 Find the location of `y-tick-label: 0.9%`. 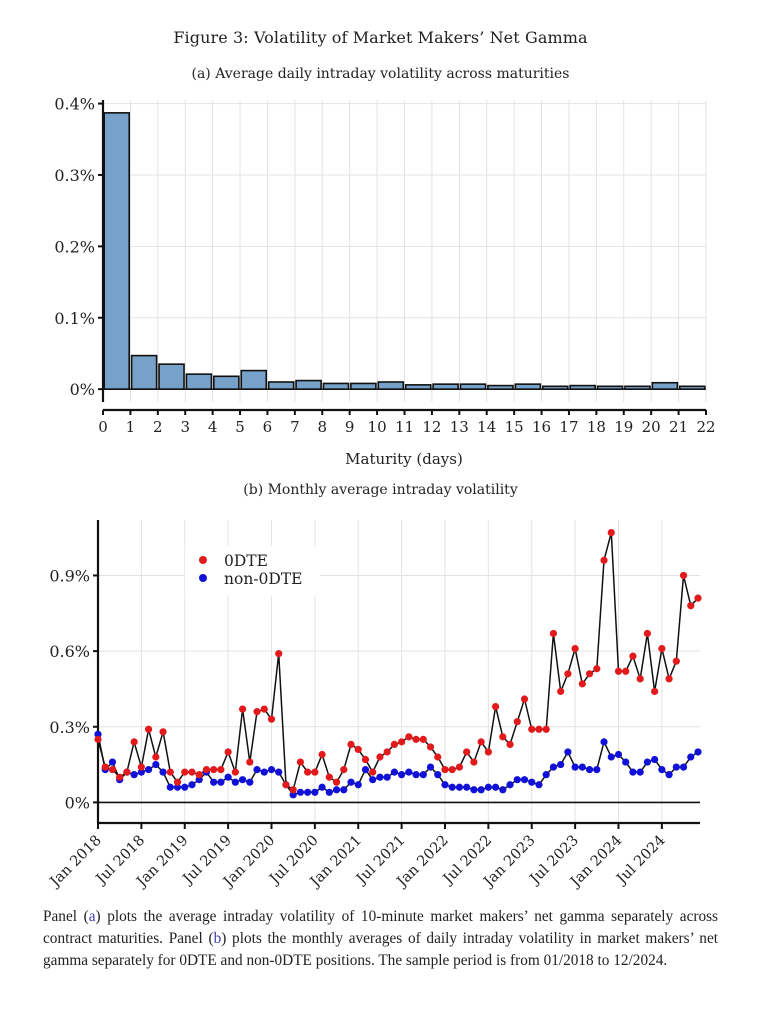

y-tick-label: 0.9% is located at coordinates (69, 575).